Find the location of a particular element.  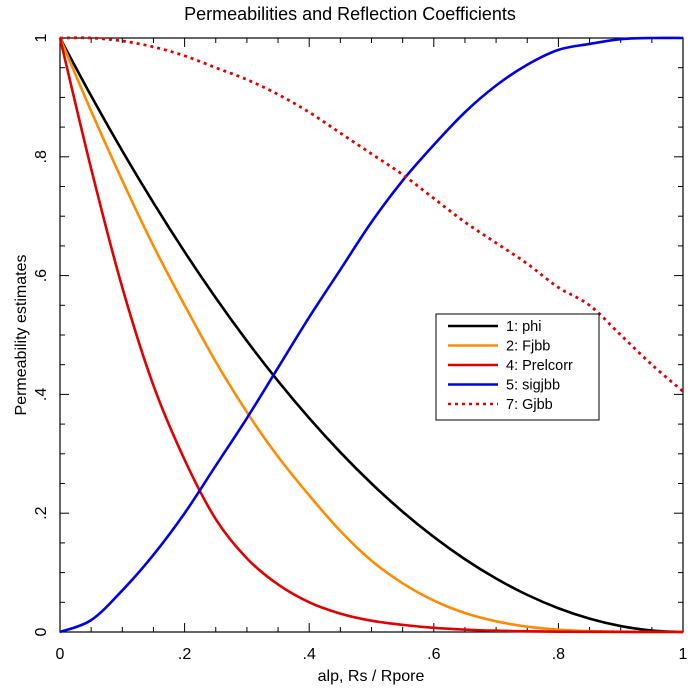

x-tick-label: .2 is located at coordinates (184, 654).